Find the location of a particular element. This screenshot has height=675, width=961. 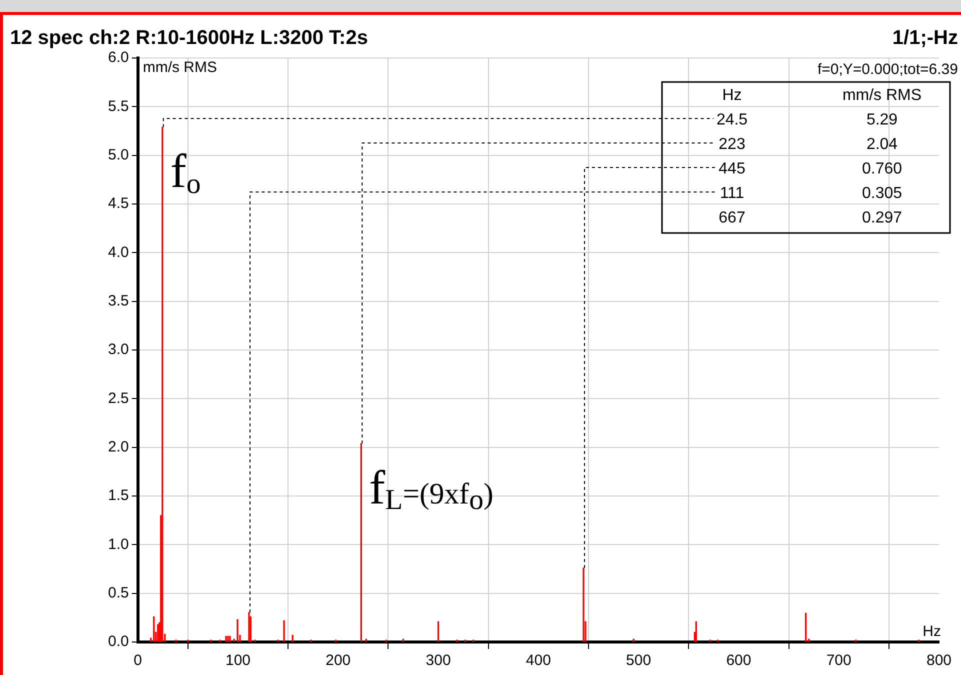

y-tick-label: 4.5 is located at coordinates (118, 203).